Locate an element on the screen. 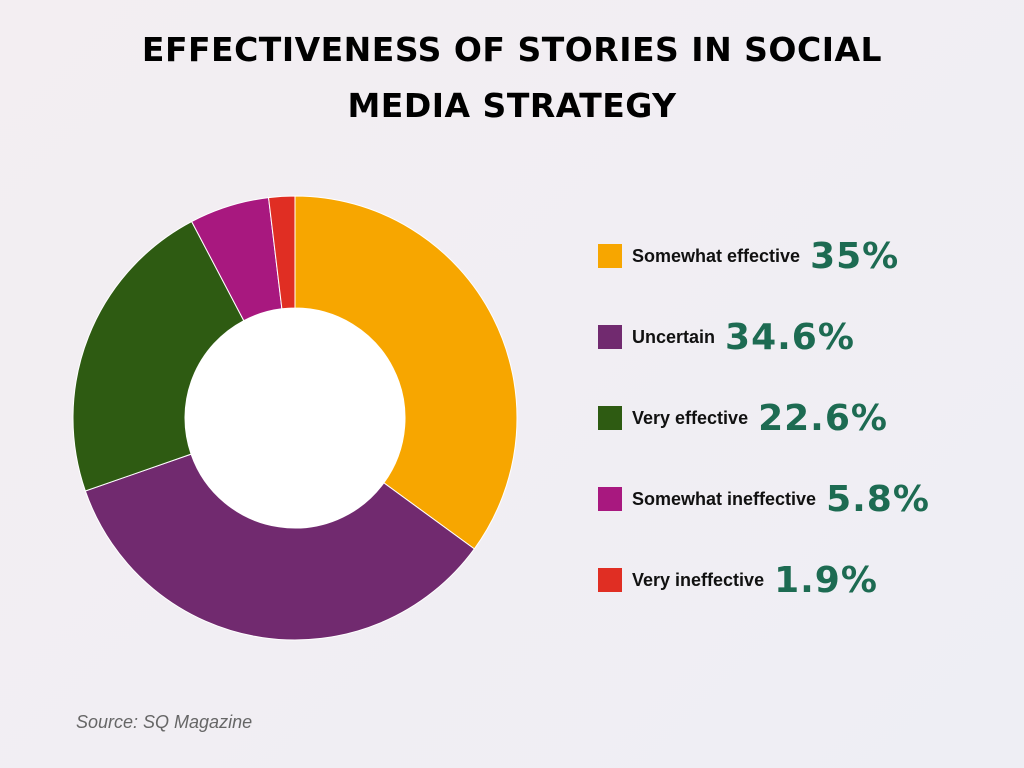  legend-item-very-effective: Very effective 22.6% is located at coordinates (743, 418).